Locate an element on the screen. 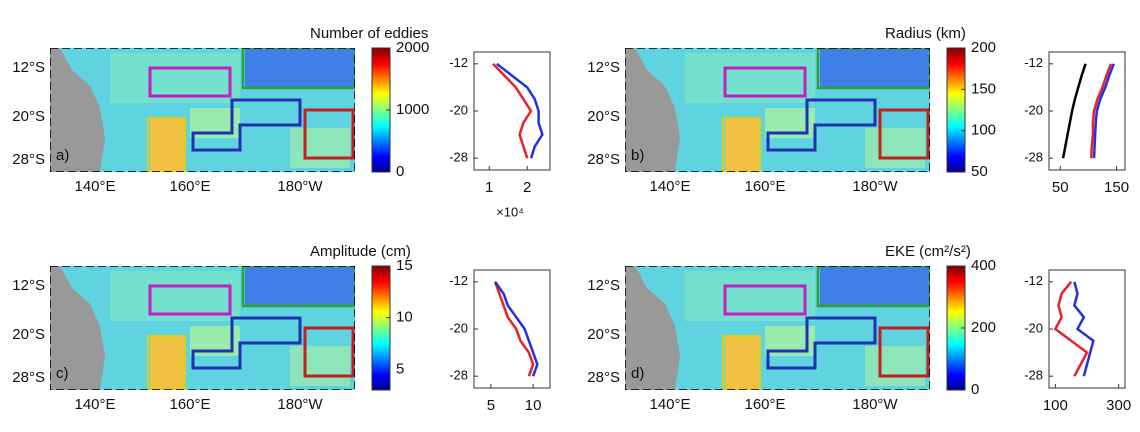 This screenshot has height=432, width=1140. x-tick-label: 5 is located at coordinates (491, 405).